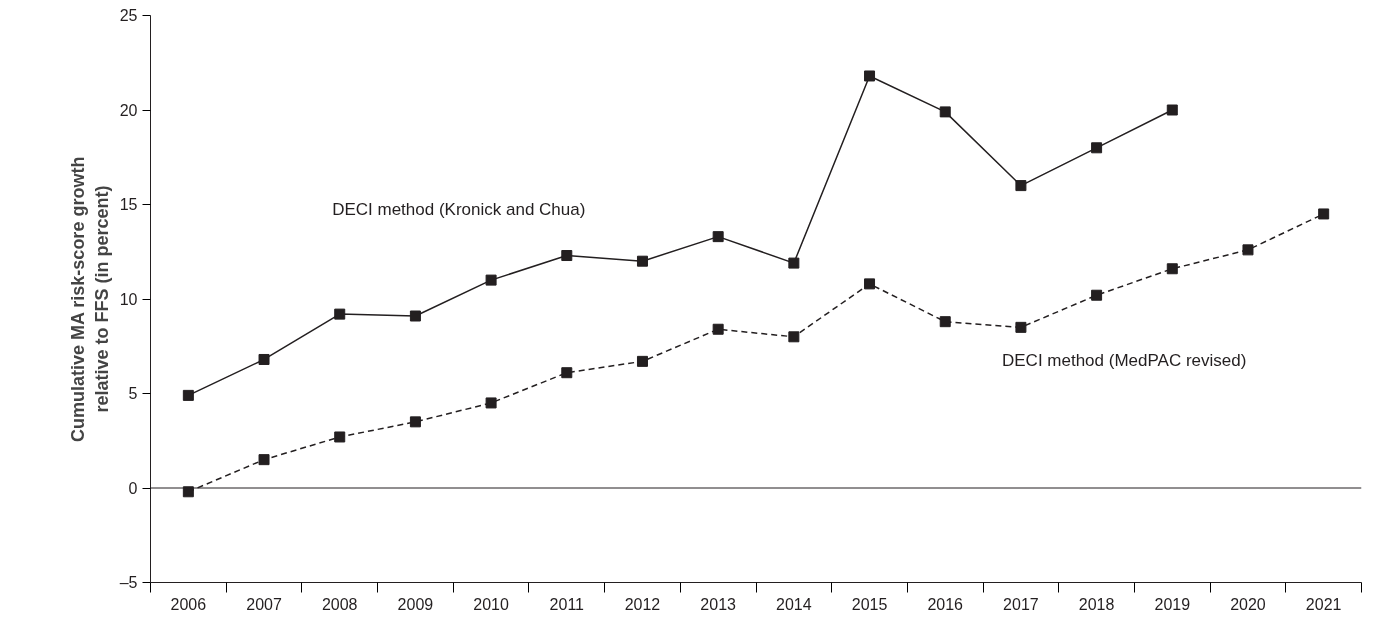 This screenshot has width=1381, height=627. Describe the element at coordinates (133, 488) in the screenshot. I see `y-tick-label: 0` at that location.